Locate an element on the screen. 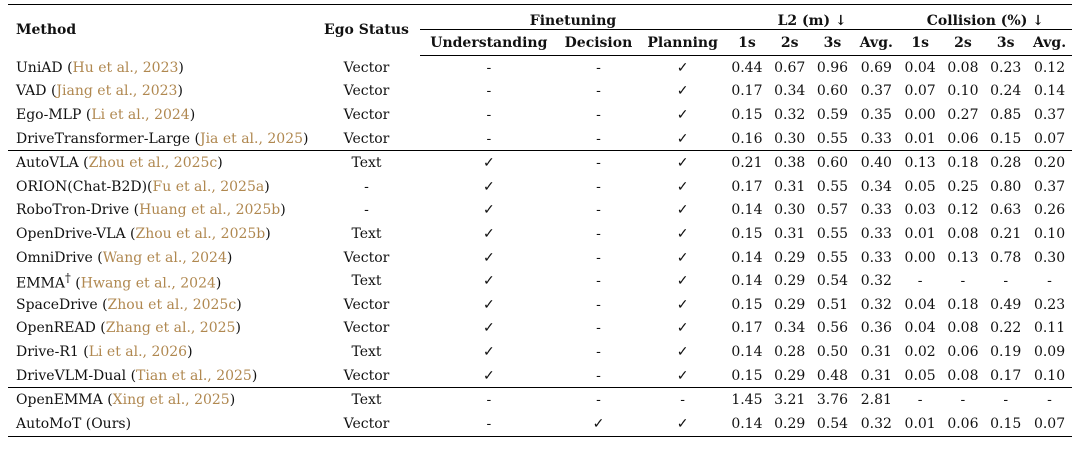 The width and height of the screenshot is (1080, 470). cell-collision-avg: 0.07 is located at coordinates (1049, 138).